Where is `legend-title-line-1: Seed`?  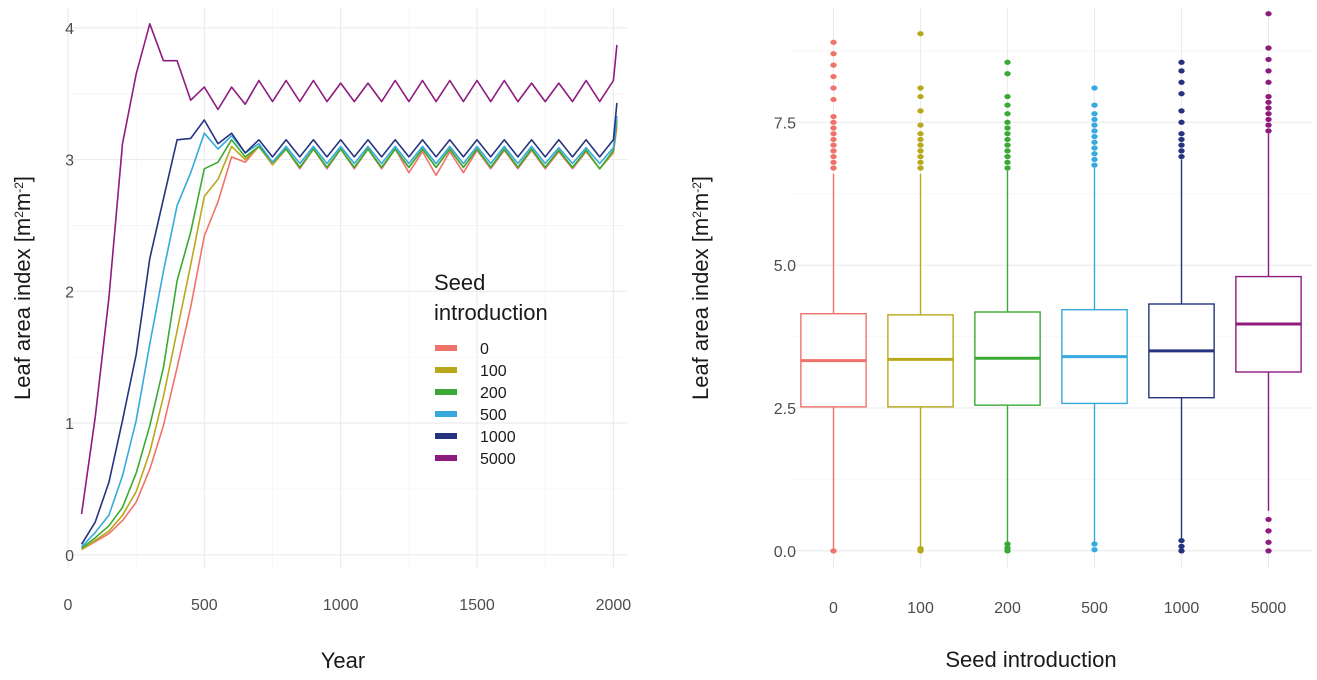 legend-title-line-1: Seed is located at coordinates (459, 282).